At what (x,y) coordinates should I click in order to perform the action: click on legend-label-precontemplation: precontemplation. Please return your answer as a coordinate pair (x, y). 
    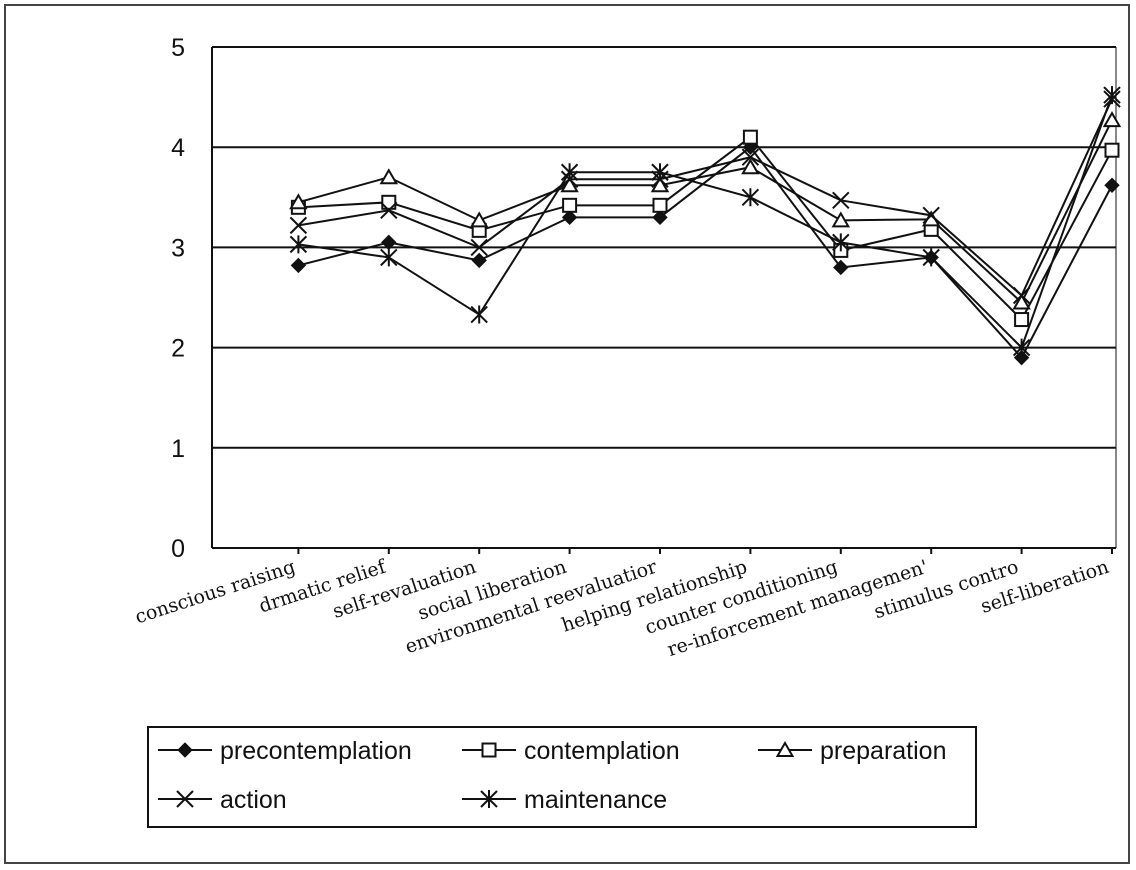
    Looking at the image, I should click on (316, 751).